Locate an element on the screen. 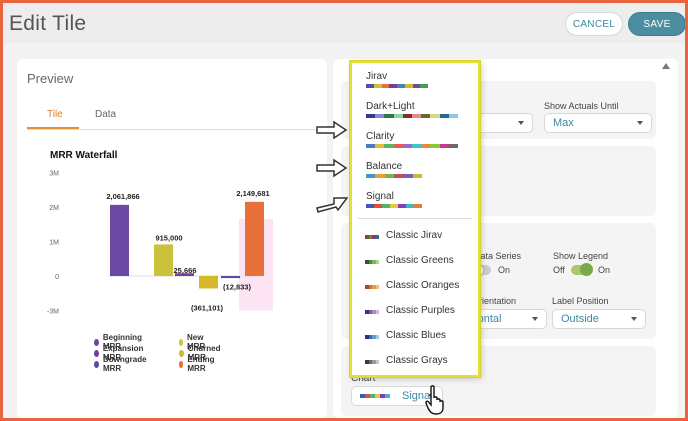 Image resolution: width=688 pixels, height=421 pixels. hand-pointer-icon is located at coordinates (434, 400).